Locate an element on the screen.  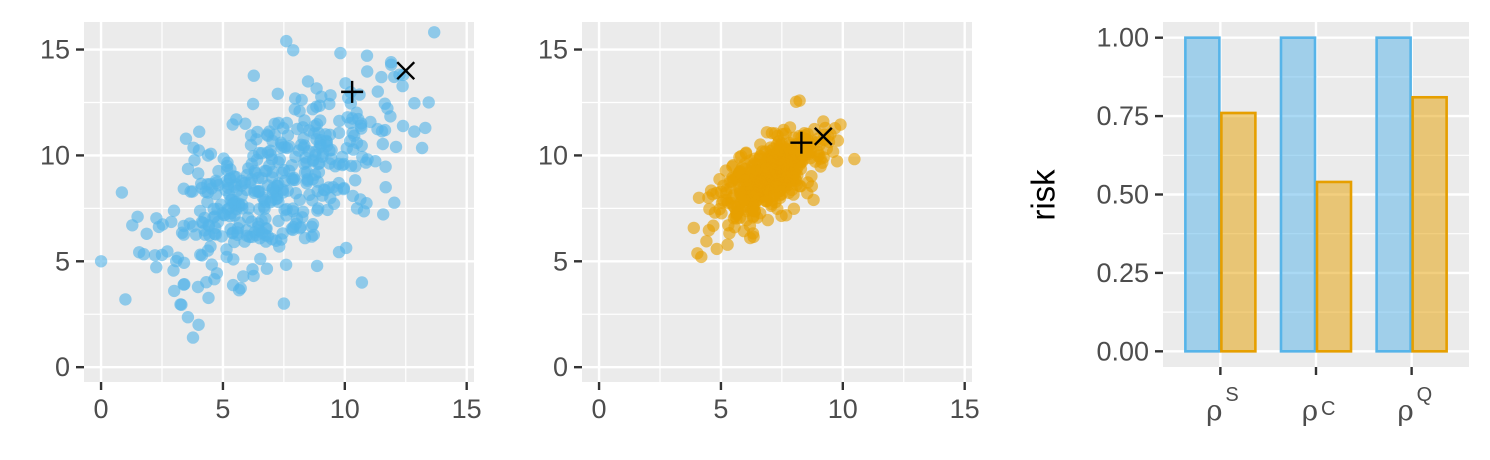
panel-1-markers is located at coordinates (378, 82).